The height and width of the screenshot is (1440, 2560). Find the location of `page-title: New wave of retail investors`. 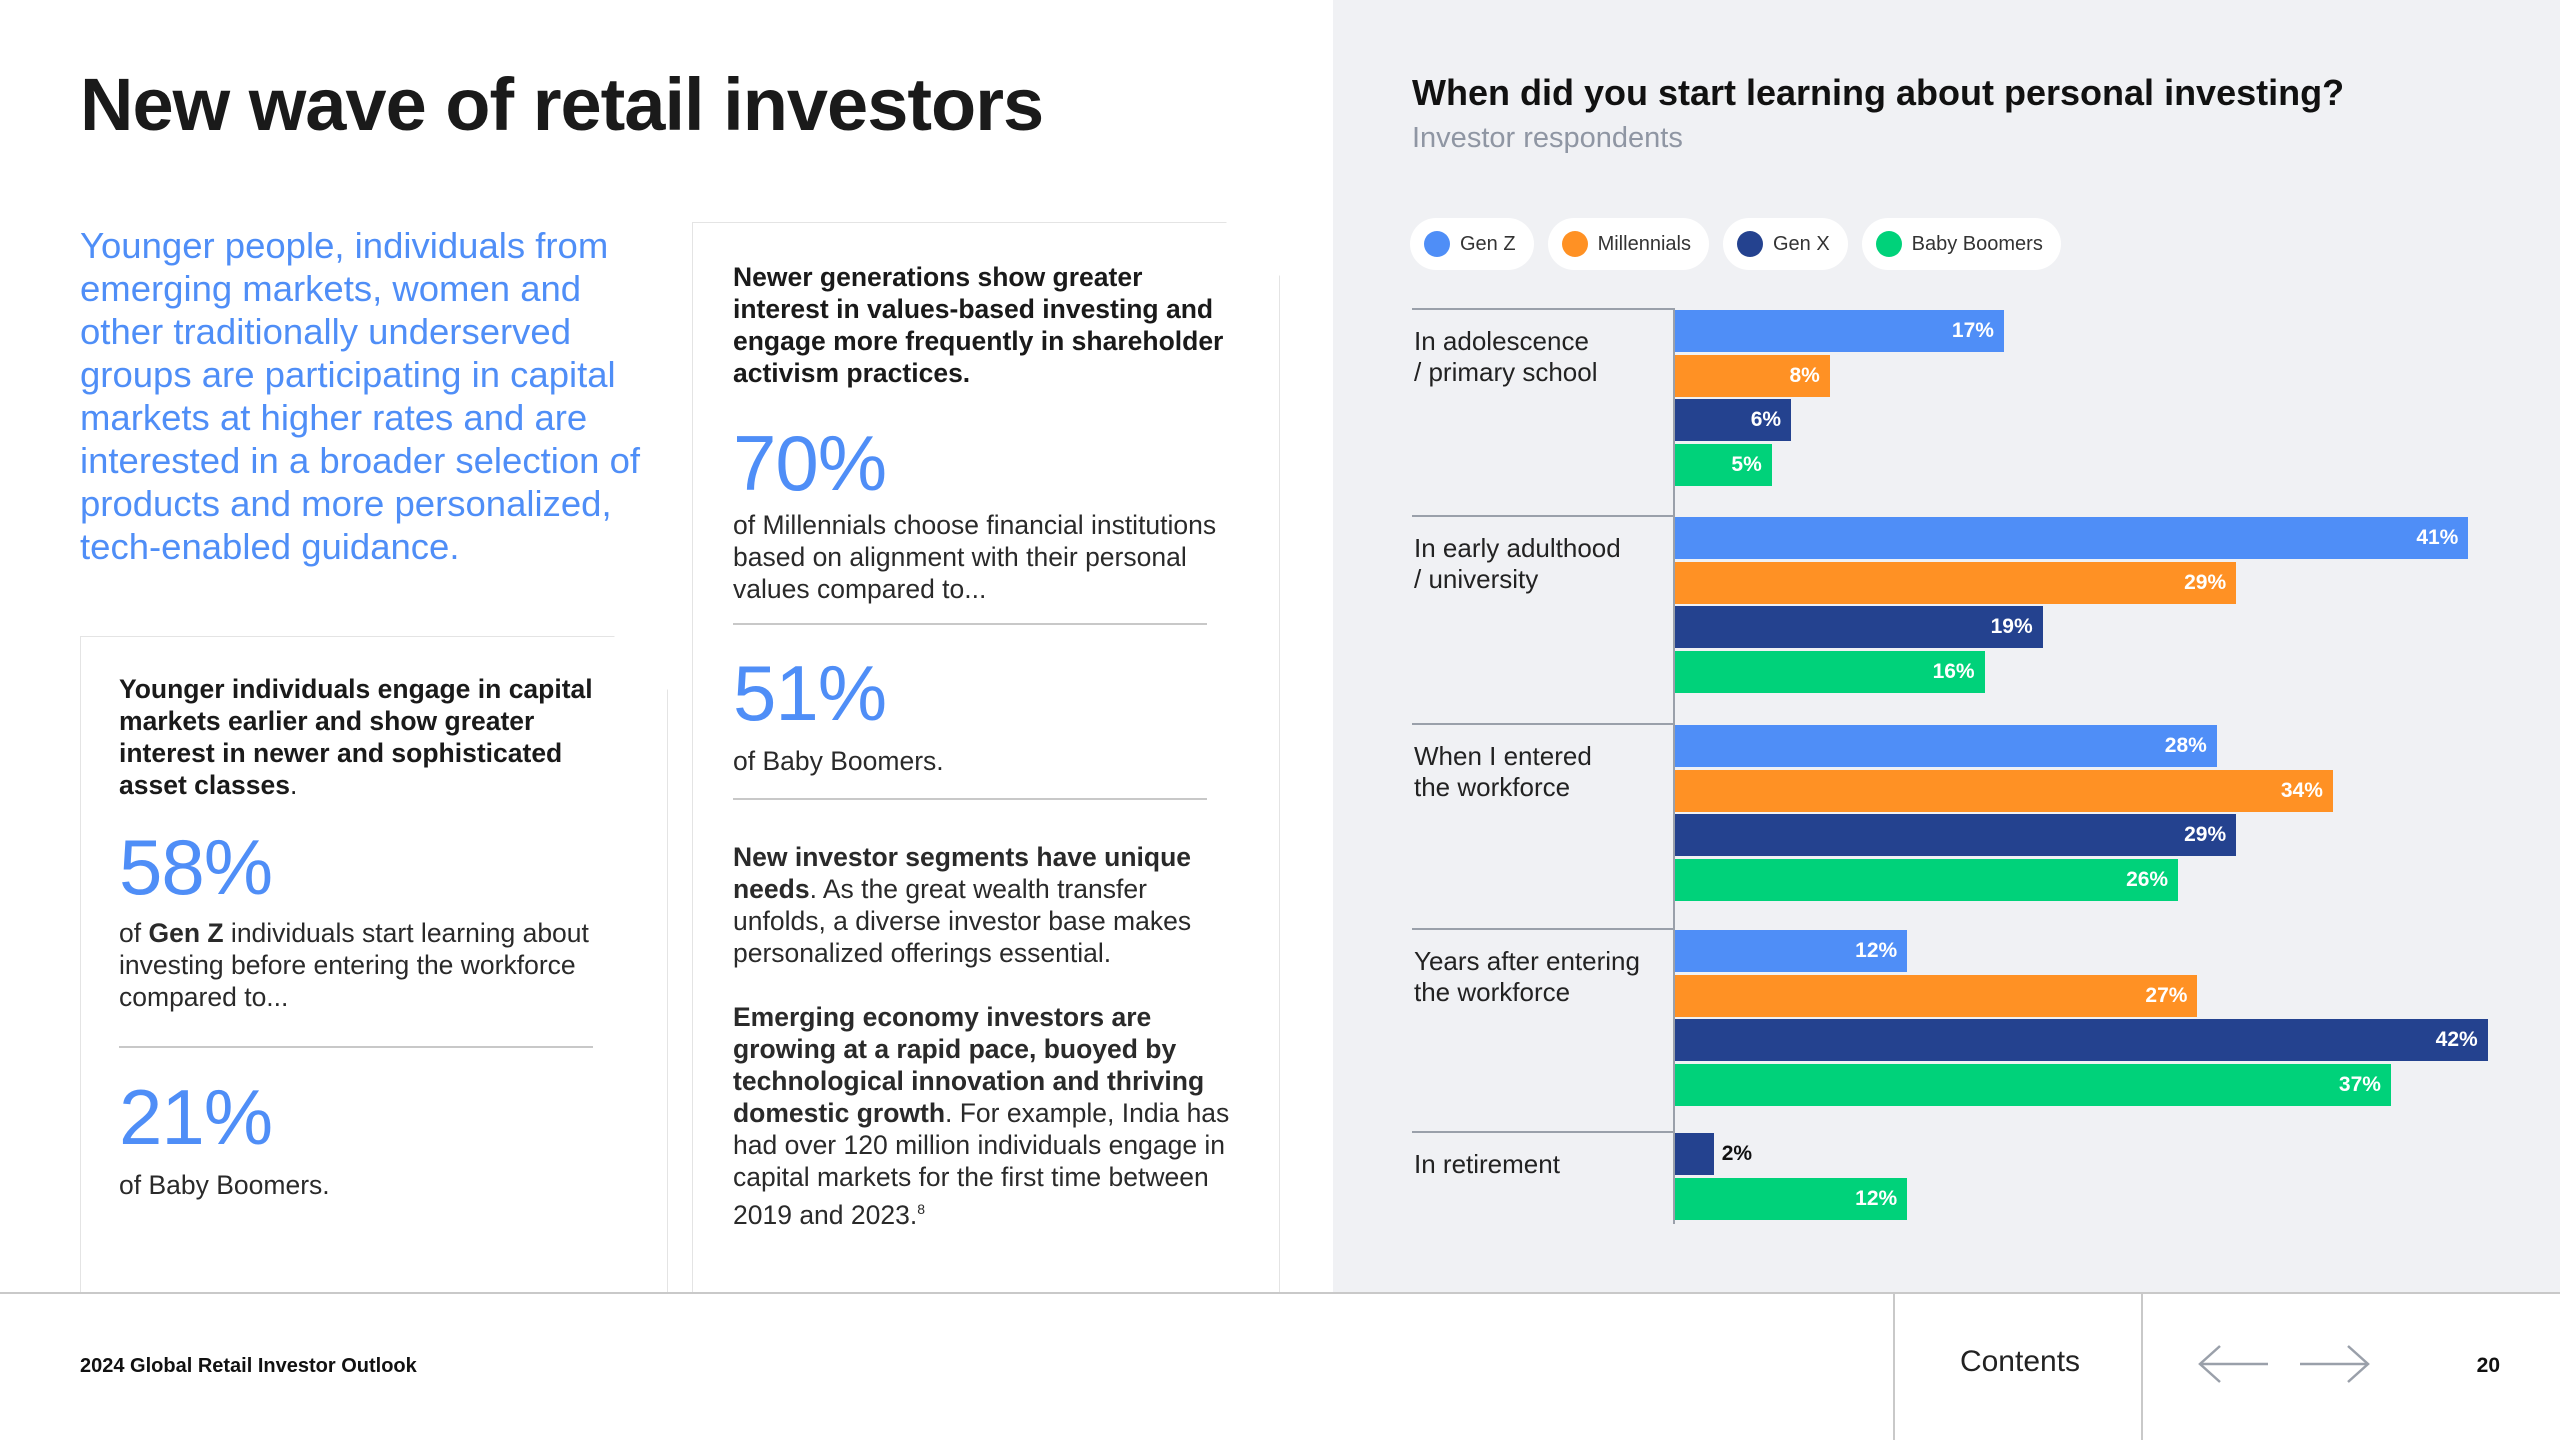

page-title: New wave of retail investors is located at coordinates (562, 104).